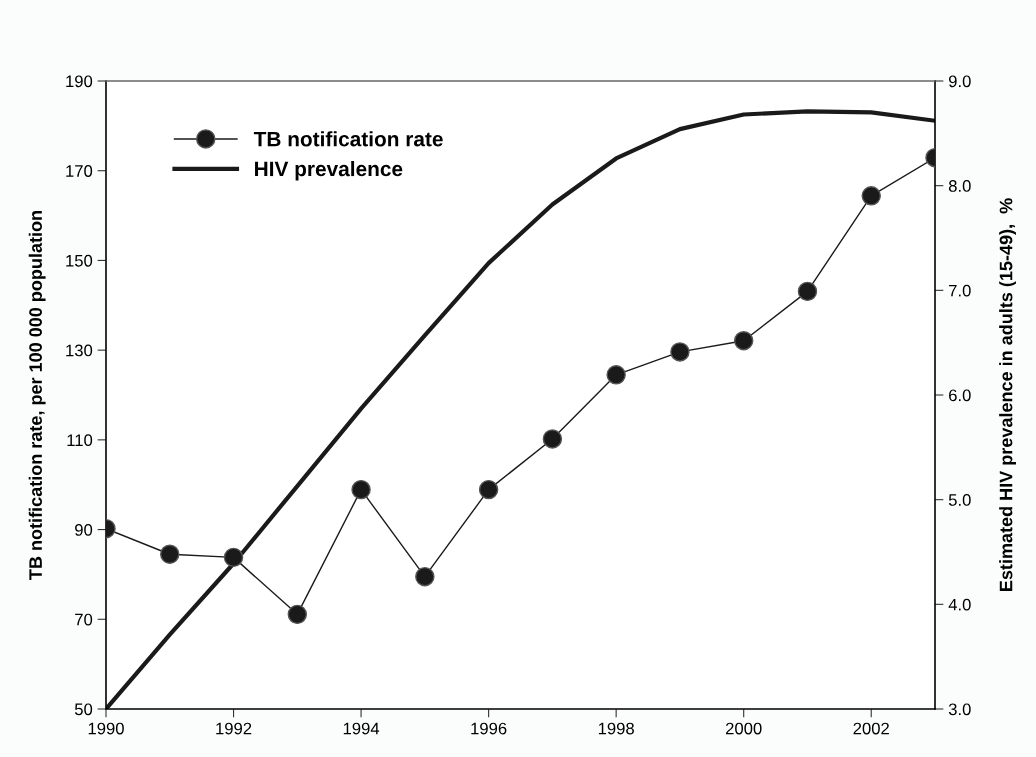 This screenshot has width=1036, height=757. I want to click on x-tick-label: 2000, so click(743, 728).